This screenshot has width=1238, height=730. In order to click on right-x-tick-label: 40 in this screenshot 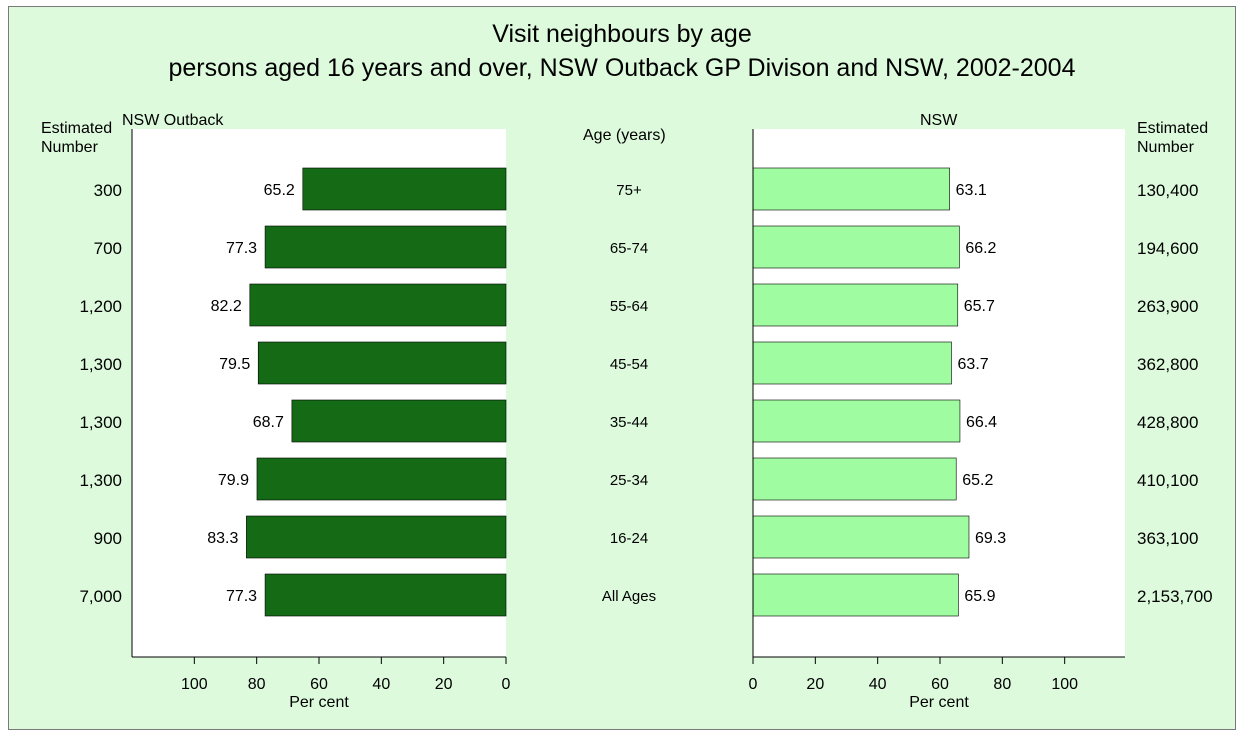, I will do `click(878, 684)`.